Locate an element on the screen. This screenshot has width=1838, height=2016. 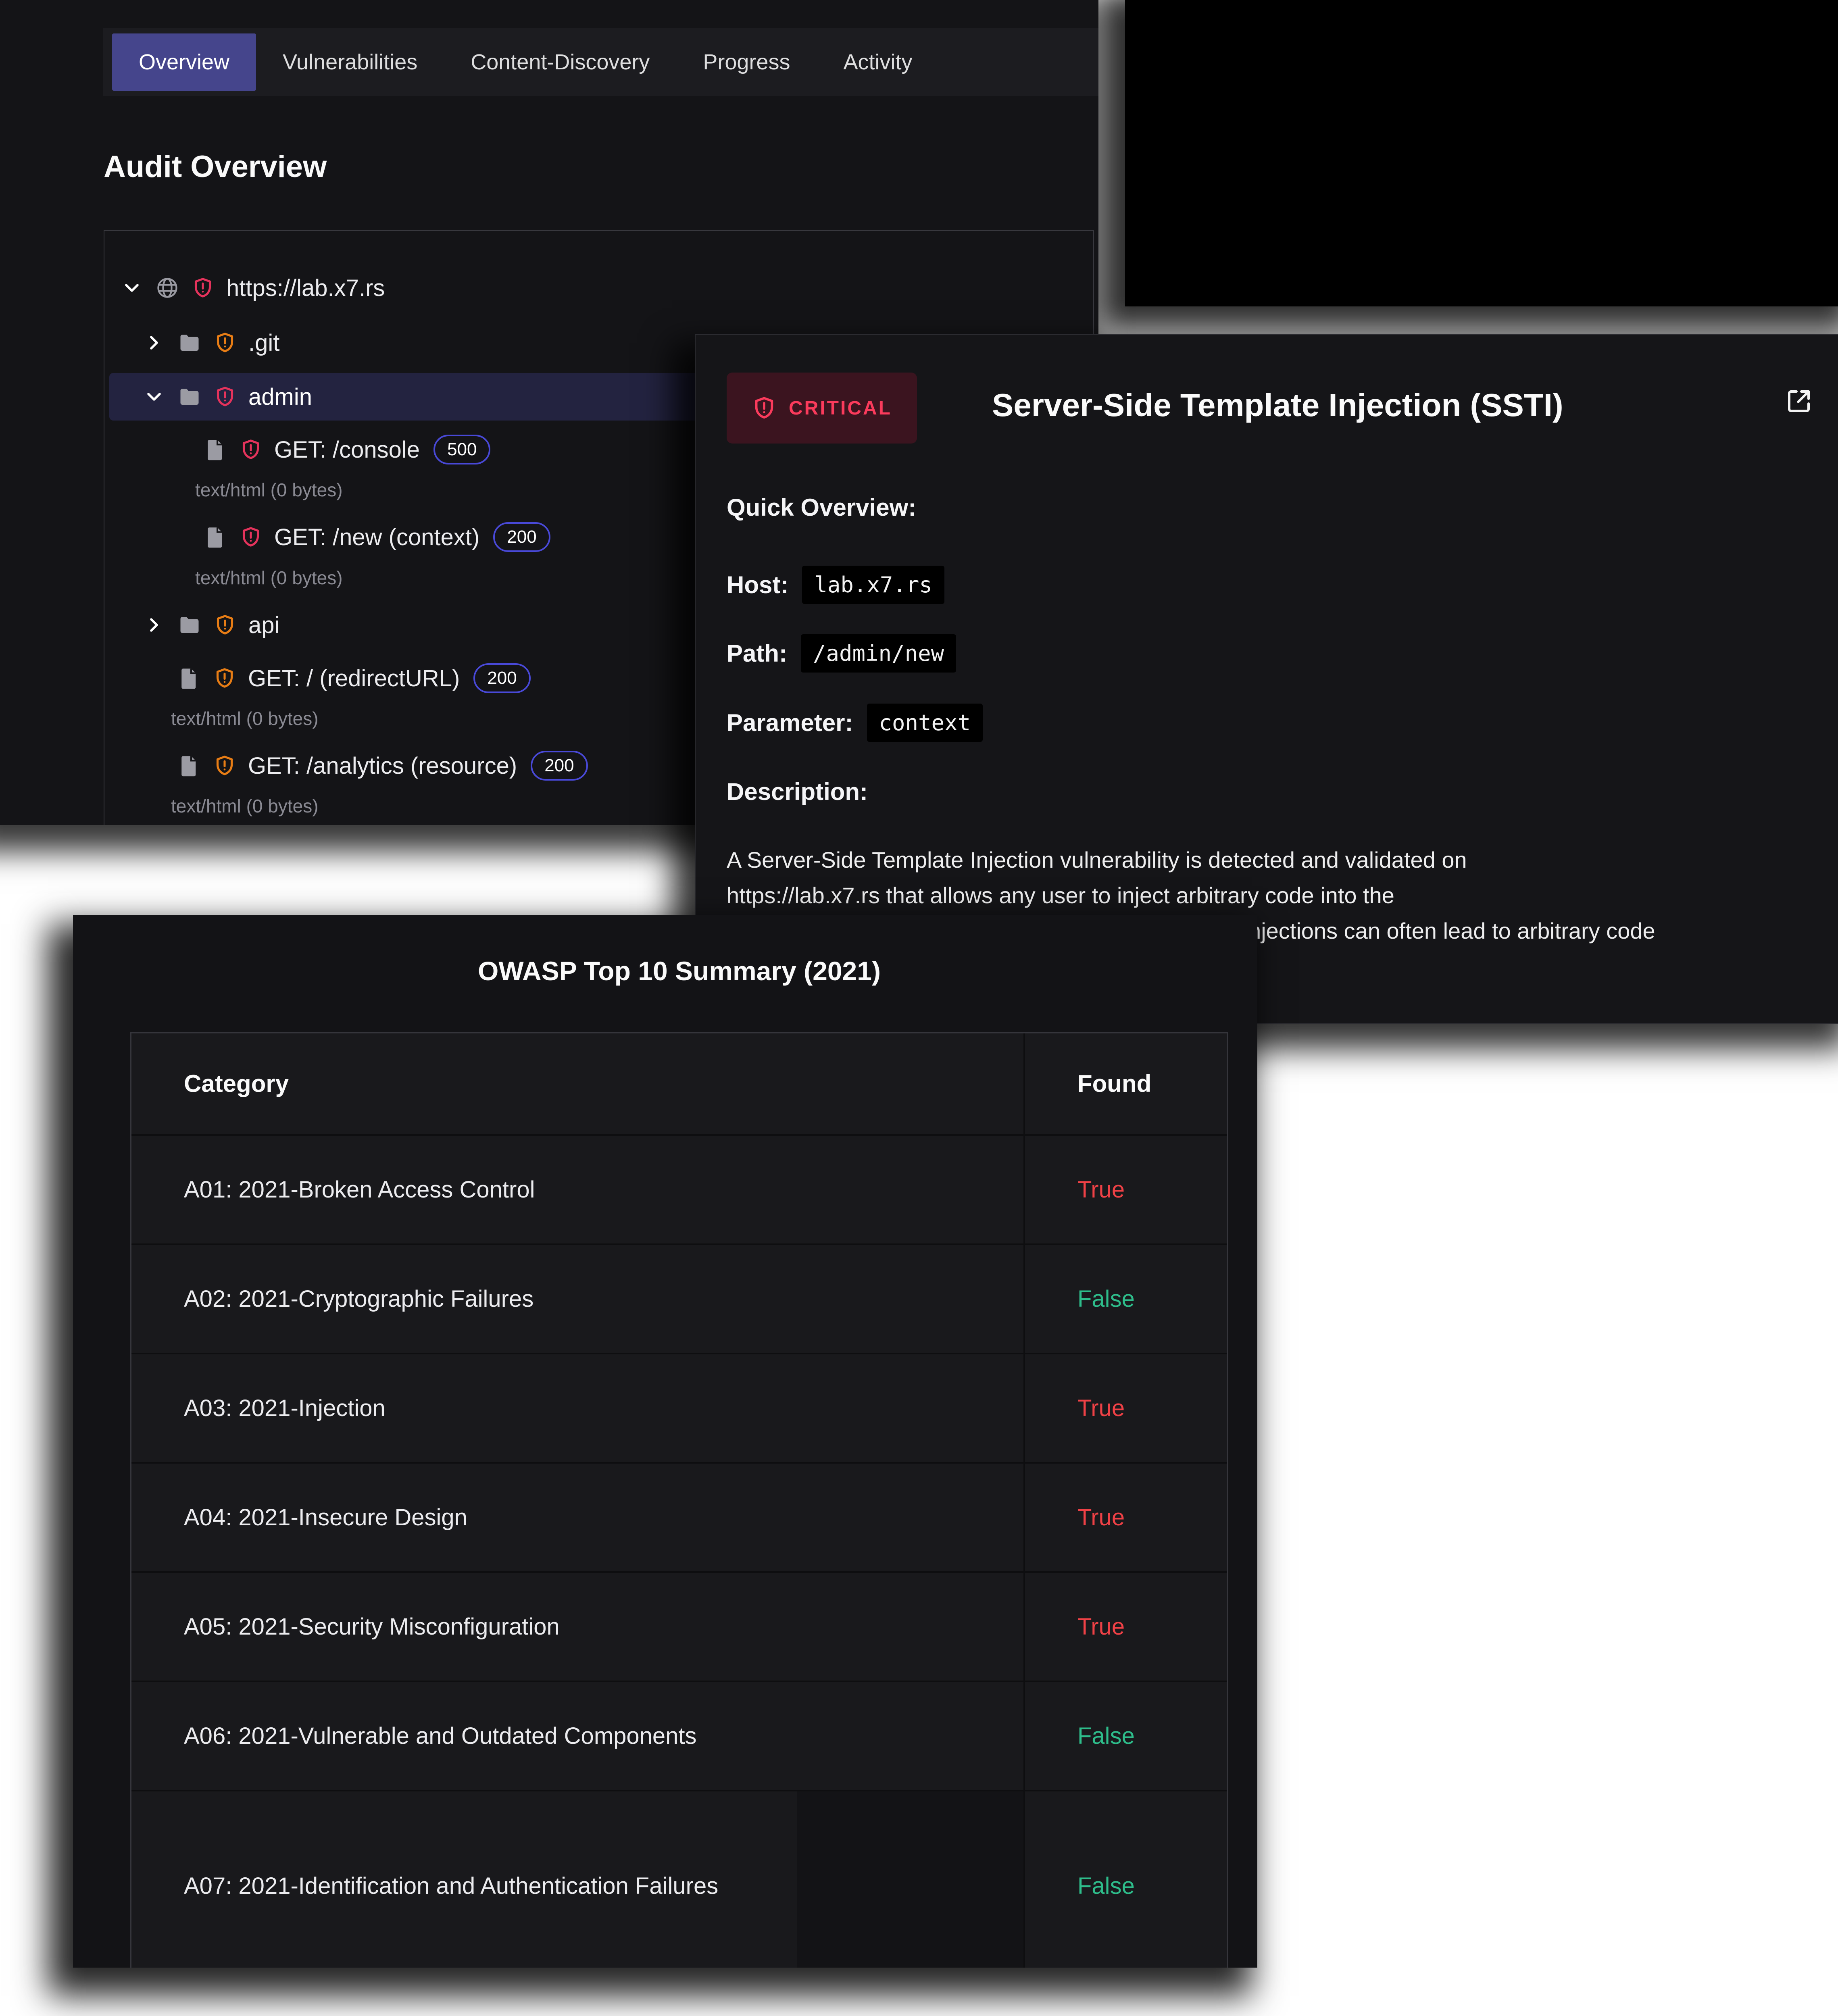
host-field: Host: lab.x7.rs is located at coordinates (835, 585).